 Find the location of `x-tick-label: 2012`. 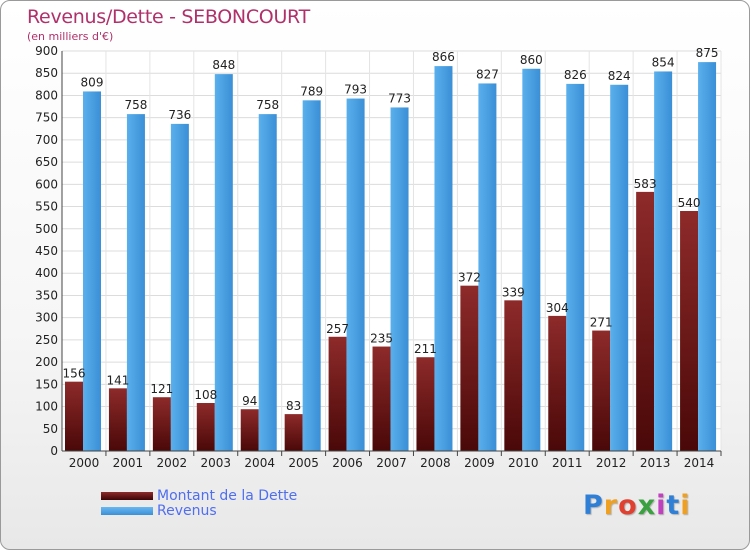

x-tick-label: 2012 is located at coordinates (611, 463).